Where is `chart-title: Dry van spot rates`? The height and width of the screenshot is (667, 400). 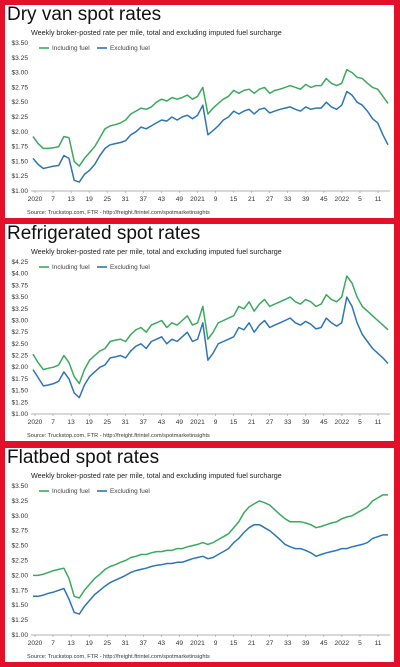 chart-title: Dry van spot rates is located at coordinates (84, 14).